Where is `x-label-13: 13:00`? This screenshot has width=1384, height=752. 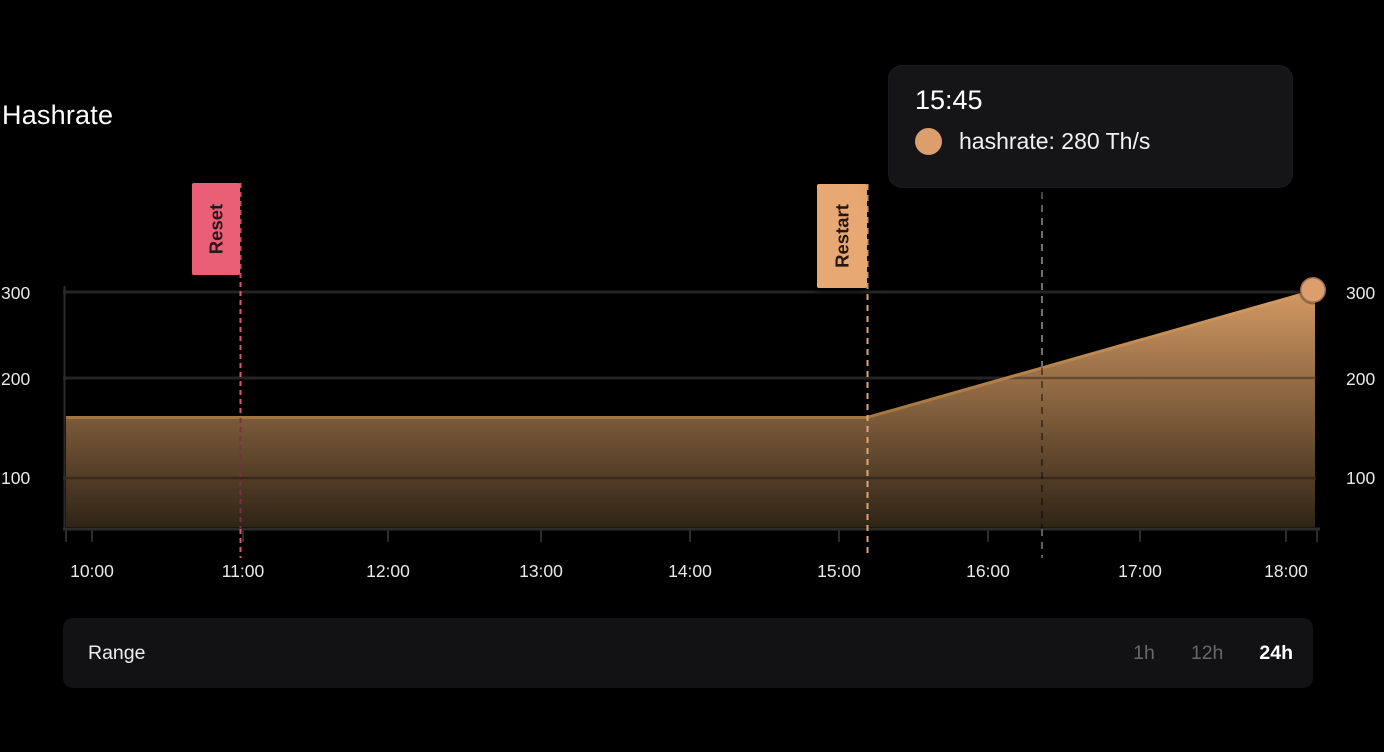
x-label-13: 13:00 is located at coordinates (541, 571).